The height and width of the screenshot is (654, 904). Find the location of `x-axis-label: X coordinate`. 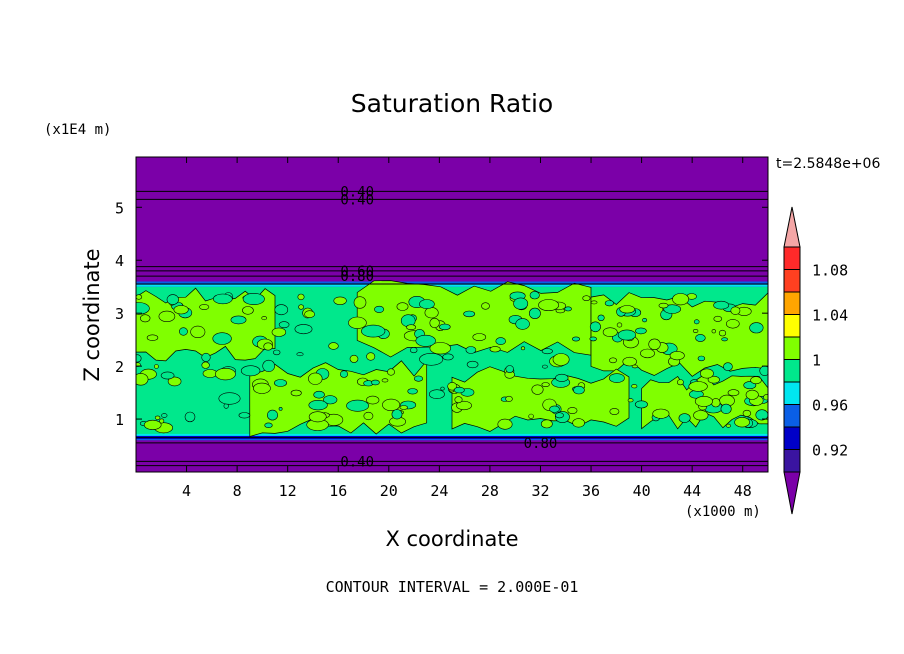

x-axis-label: X coordinate is located at coordinates (451, 539).